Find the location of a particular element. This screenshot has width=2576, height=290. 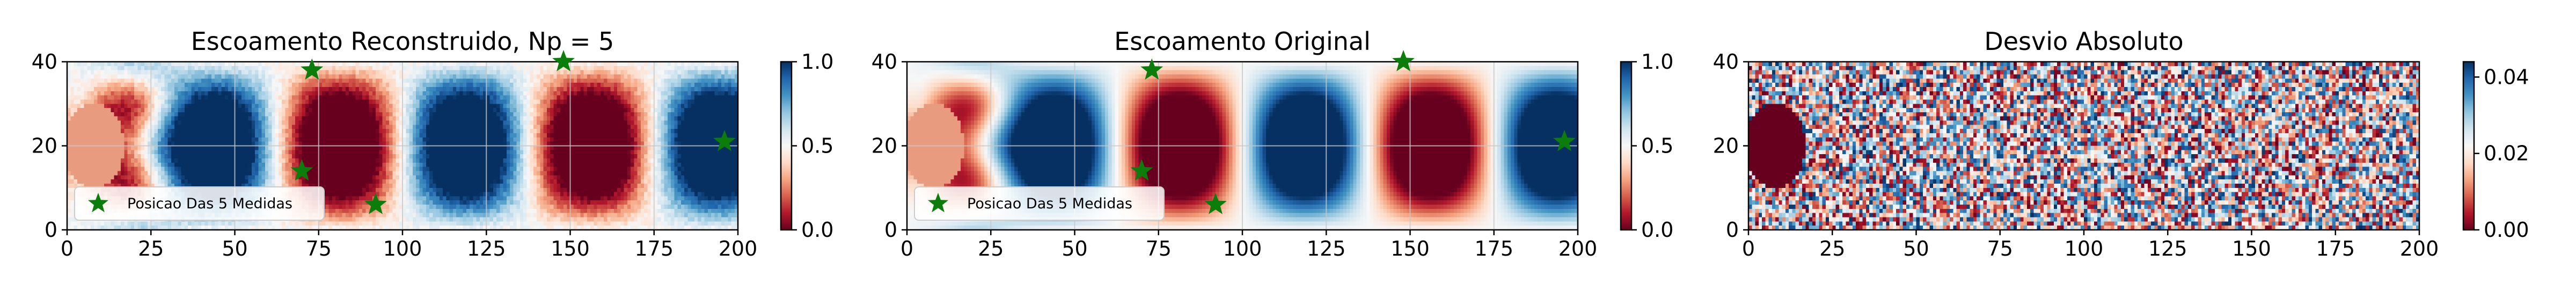

colorbar-tick-label: 0.00 is located at coordinates (2506, 230).